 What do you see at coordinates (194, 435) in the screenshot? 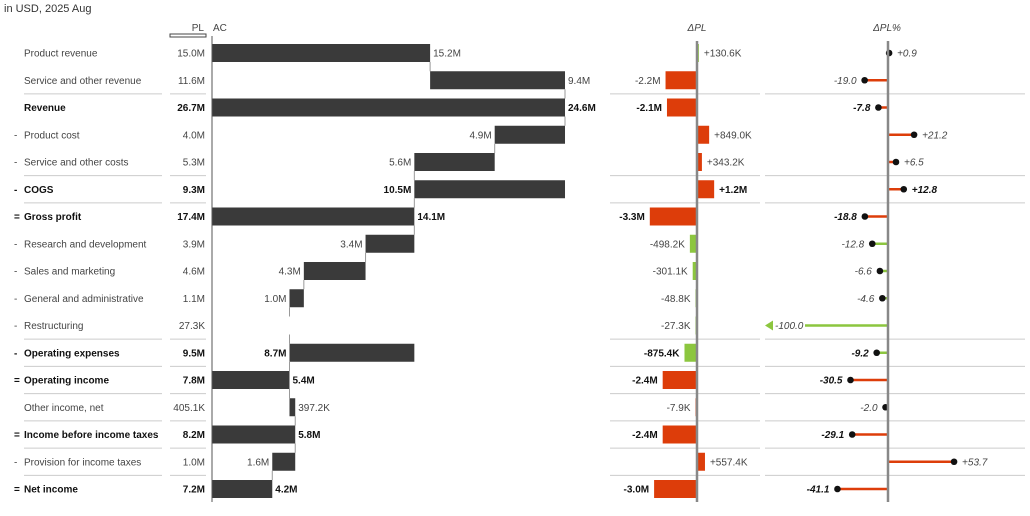
I see `pl-value: 8.2M` at bounding box center [194, 435].